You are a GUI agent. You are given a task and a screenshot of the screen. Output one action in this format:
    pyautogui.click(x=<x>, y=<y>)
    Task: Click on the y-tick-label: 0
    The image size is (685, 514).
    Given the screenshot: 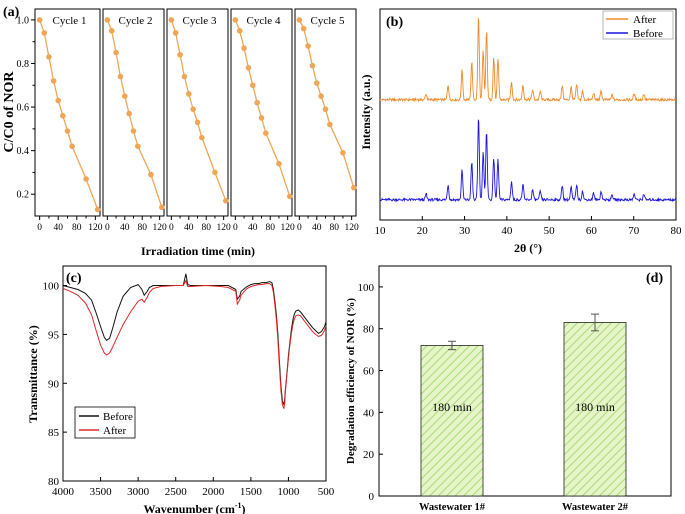 What is the action you would take?
    pyautogui.click(x=372, y=497)
    